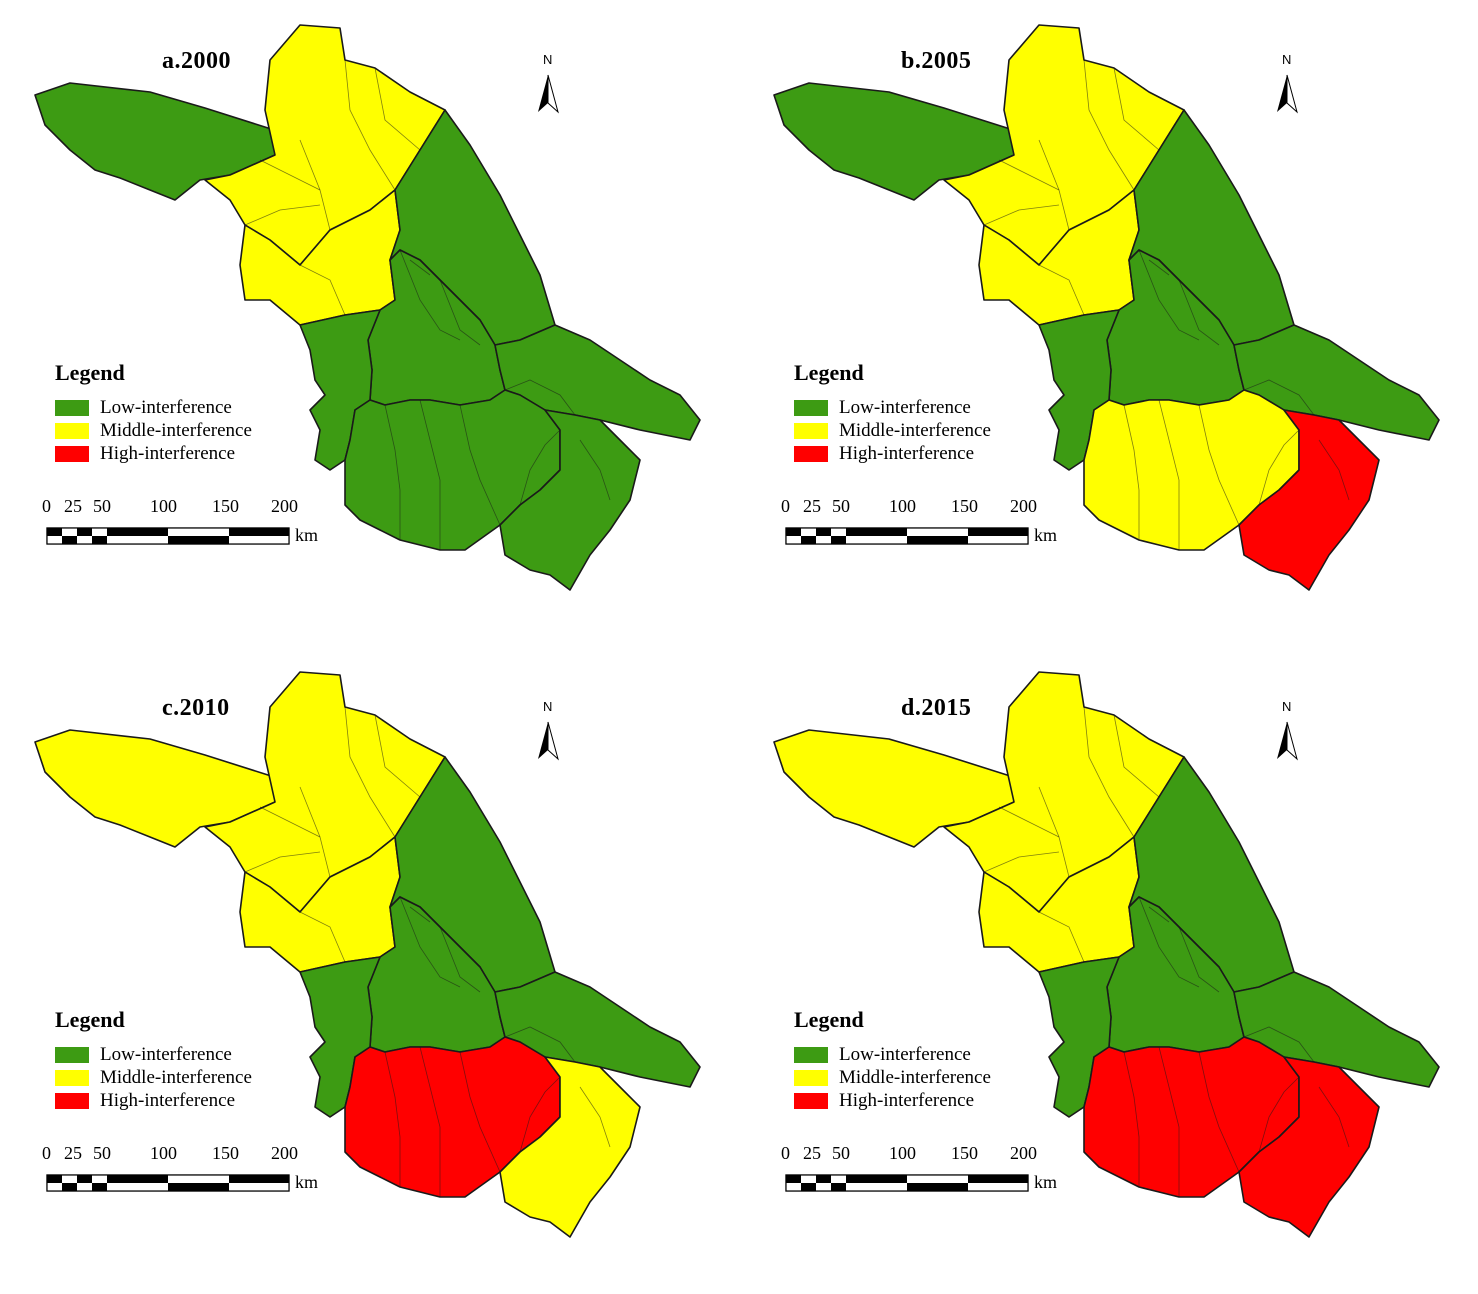 The image size is (1478, 1294). What do you see at coordinates (902, 506) in the screenshot?
I see `scale-tick-label: 100` at bounding box center [902, 506].